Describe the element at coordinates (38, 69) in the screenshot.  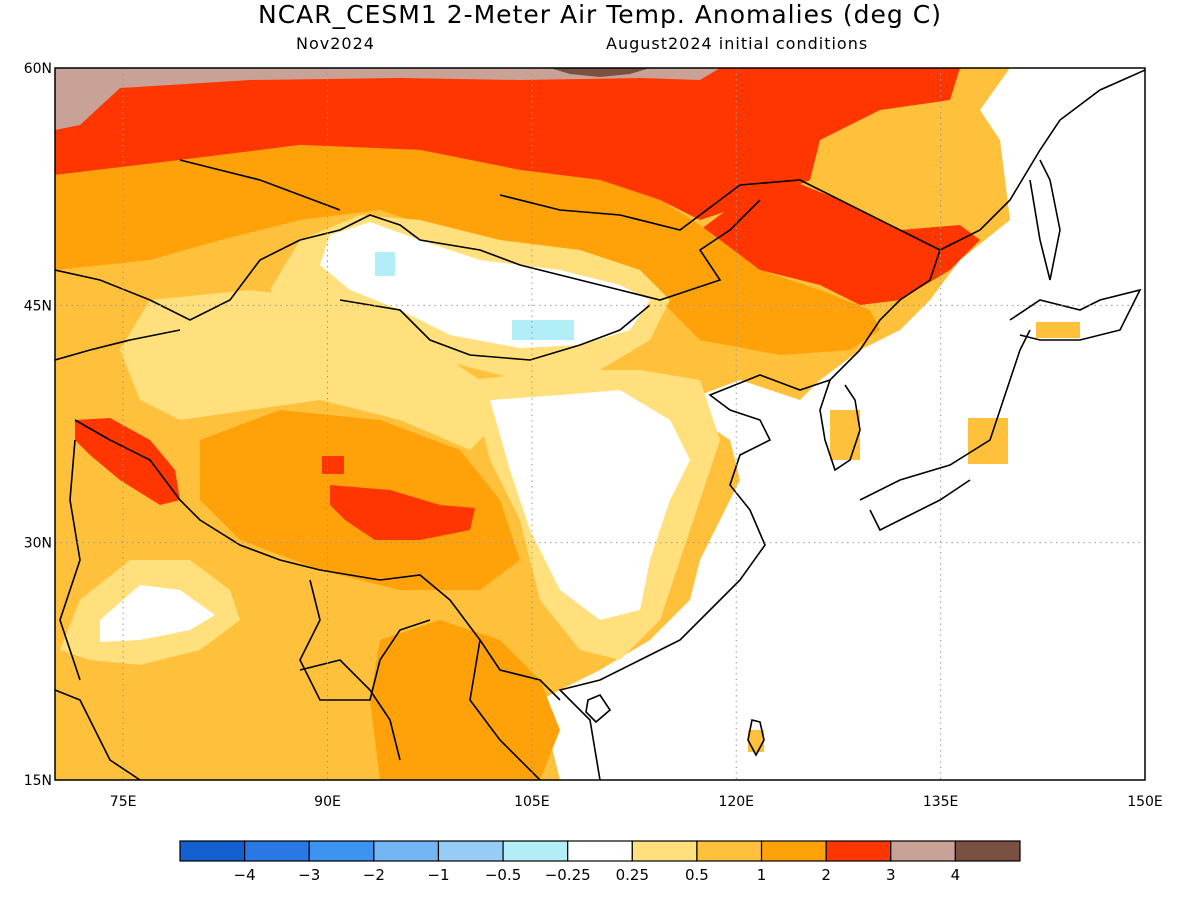
I see `lat-label: 60N` at that location.